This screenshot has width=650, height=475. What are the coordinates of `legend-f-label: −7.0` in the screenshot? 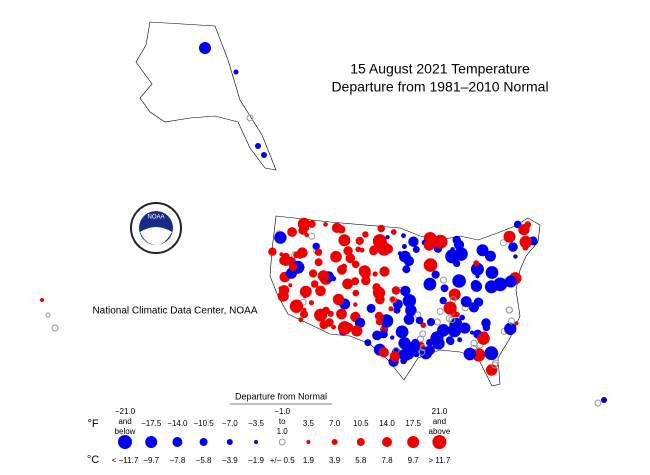 It's located at (230, 423).